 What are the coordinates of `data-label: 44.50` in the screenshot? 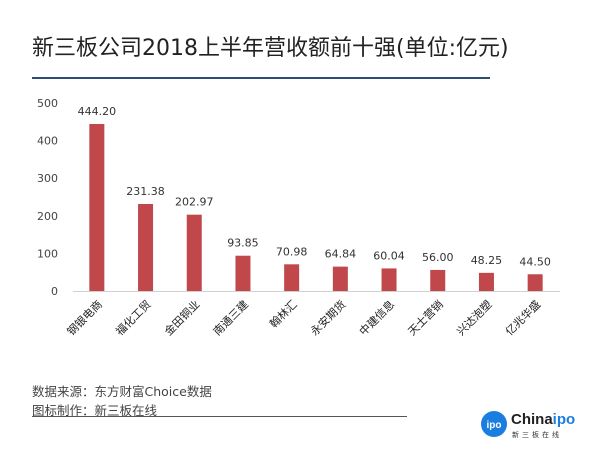 It's located at (535, 261).